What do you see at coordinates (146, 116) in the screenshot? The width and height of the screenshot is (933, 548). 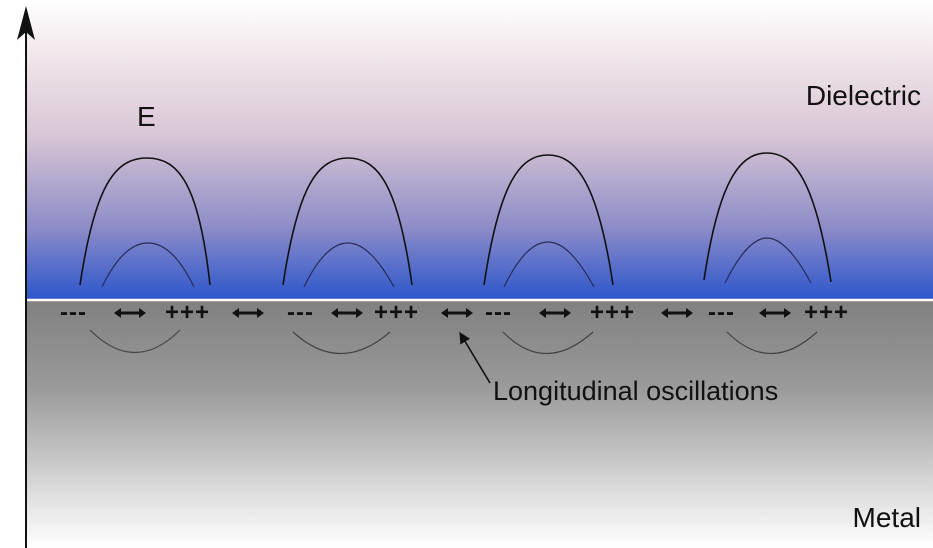 I see `field-label: E` at bounding box center [146, 116].